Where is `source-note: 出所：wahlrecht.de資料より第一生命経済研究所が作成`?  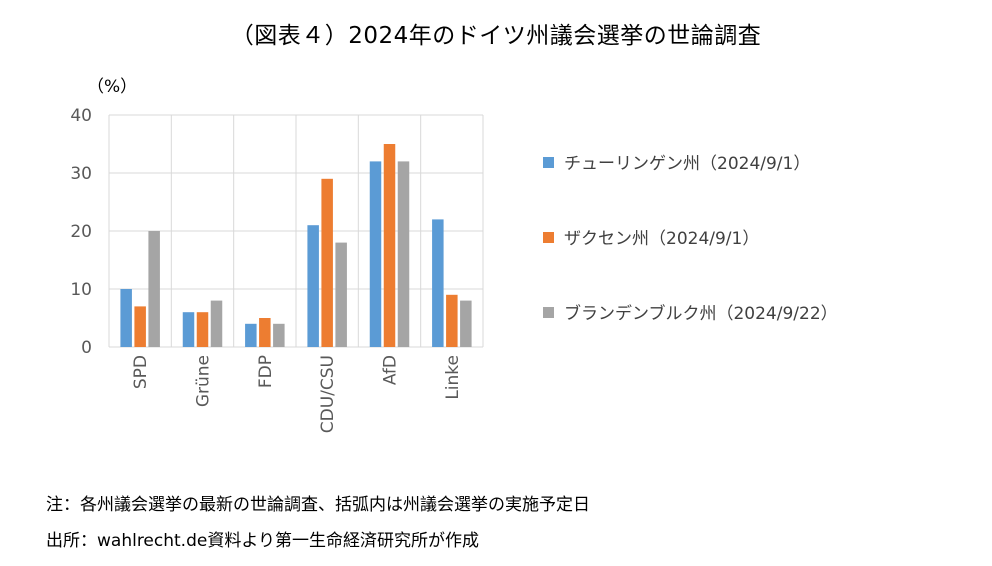
source-note: 出所：wahlrecht.de資料より第一生命経済研究所が作成 is located at coordinates (262, 541).